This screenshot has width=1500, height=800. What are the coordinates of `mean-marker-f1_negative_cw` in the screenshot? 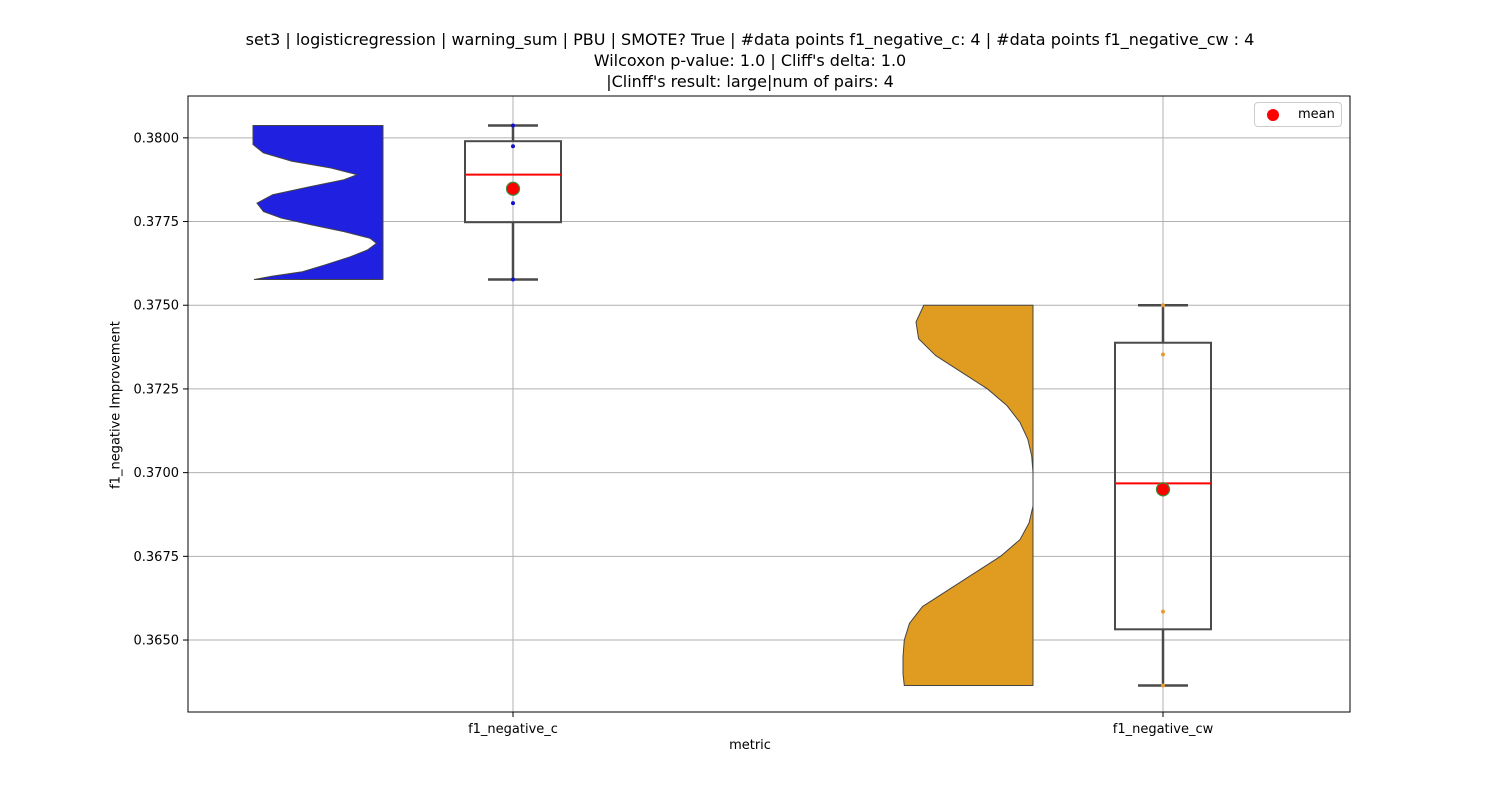 It's located at (1163, 489).